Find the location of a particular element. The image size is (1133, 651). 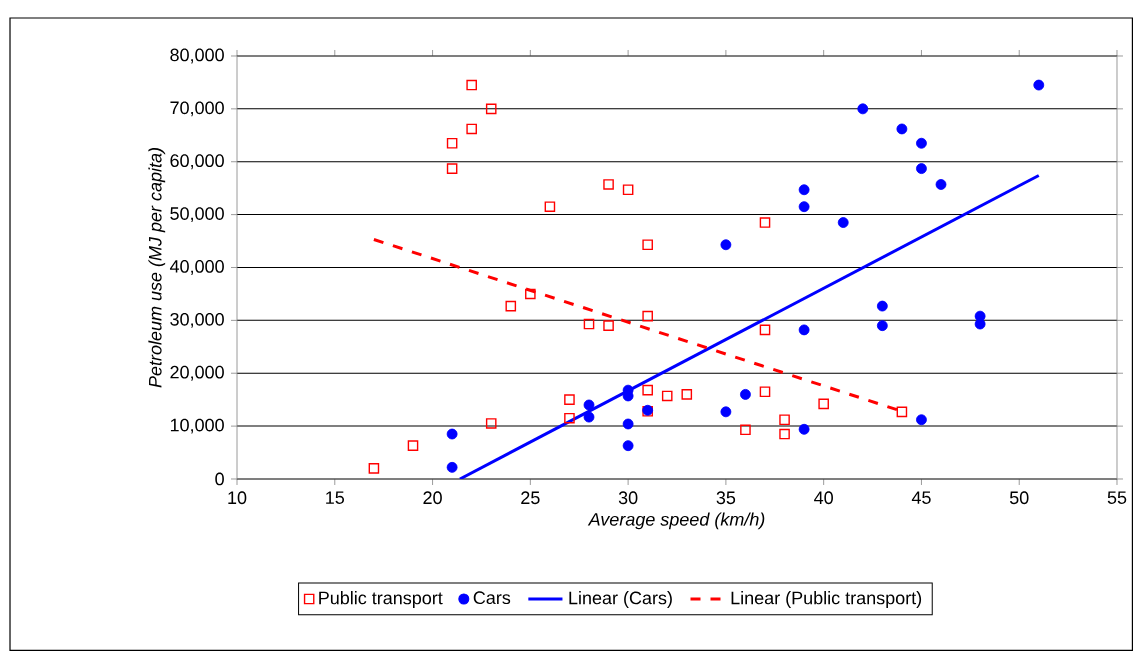

y-tick-label: 80,000 is located at coordinates (197, 56).